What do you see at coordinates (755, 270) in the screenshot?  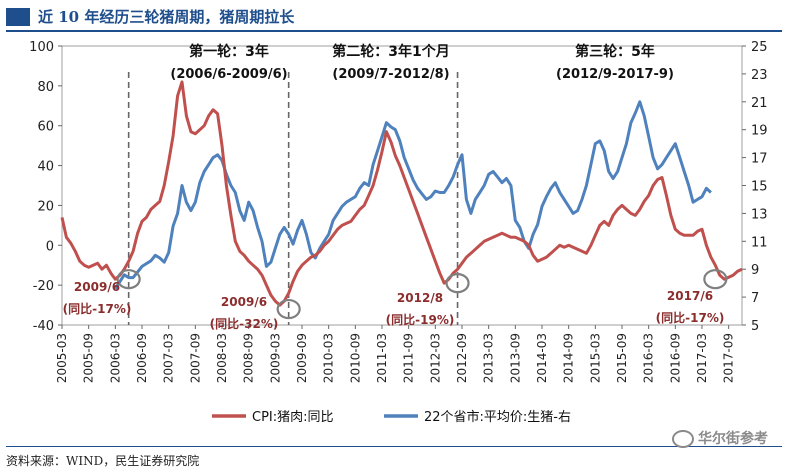 I see `right-tick-label: 9` at bounding box center [755, 270].